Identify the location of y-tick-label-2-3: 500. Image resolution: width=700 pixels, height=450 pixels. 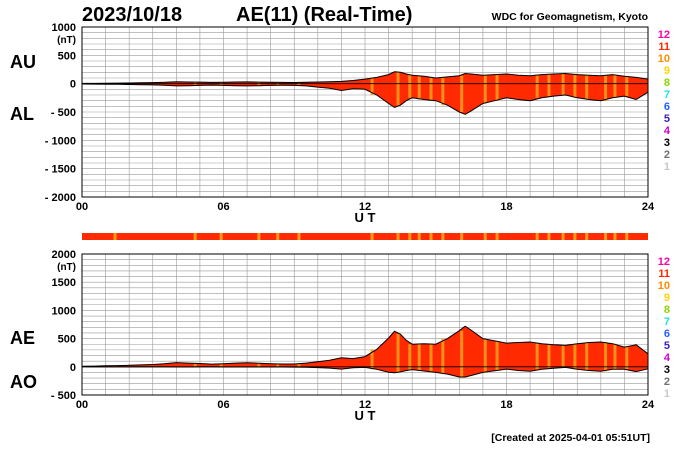
(67, 340).